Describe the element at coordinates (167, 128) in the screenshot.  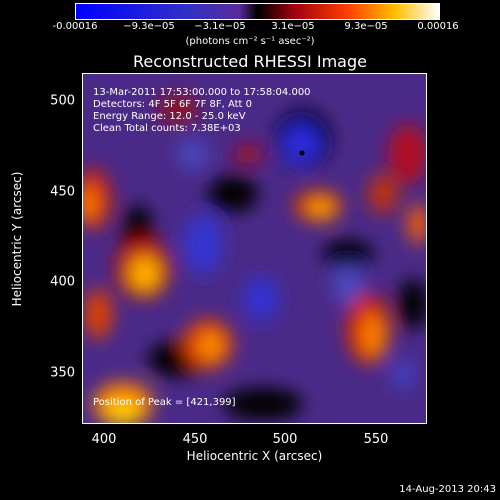
I see `clean-counts: Clean Total counts: 7.38E+03` at that location.